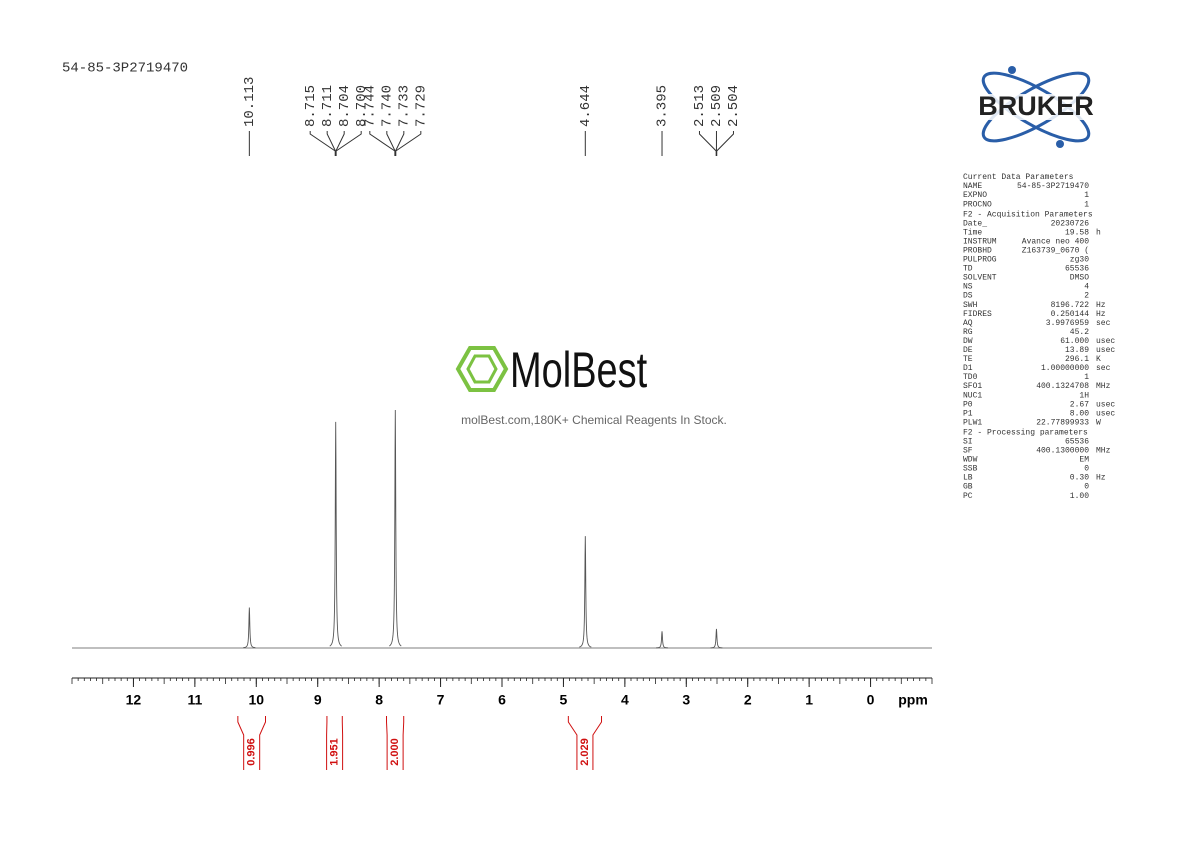 This screenshot has width=1190, height=842. I want to click on peak-label: 2.509, so click(717, 106).